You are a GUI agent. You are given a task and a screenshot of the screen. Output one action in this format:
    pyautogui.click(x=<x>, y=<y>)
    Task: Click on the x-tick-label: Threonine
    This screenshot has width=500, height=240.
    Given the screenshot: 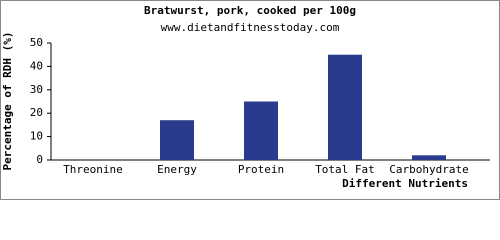 What is the action you would take?
    pyautogui.click(x=93, y=169)
    